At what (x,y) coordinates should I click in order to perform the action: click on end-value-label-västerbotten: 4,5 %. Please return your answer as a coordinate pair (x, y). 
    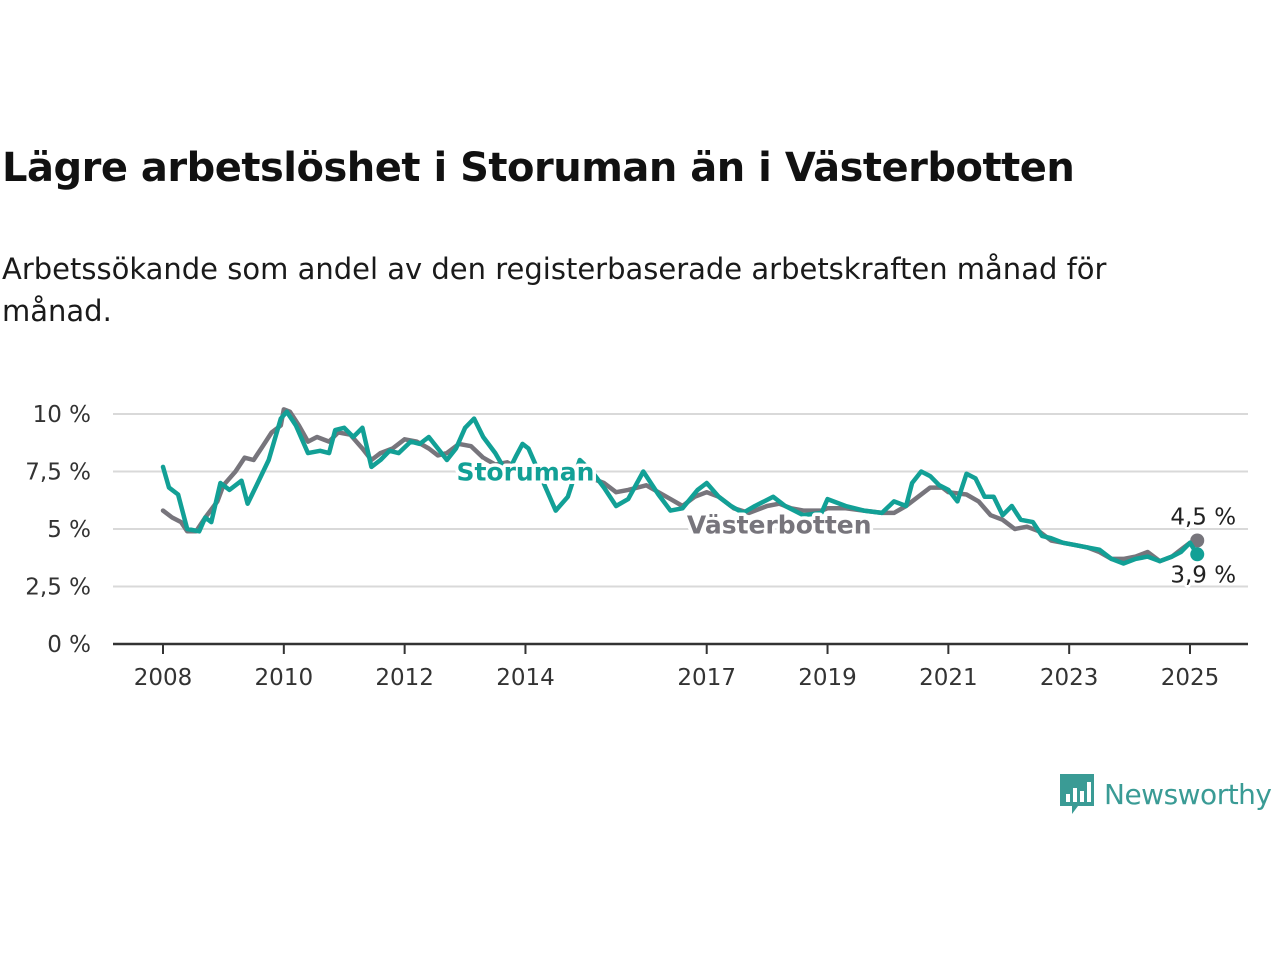
    Looking at the image, I should click on (1203, 518).